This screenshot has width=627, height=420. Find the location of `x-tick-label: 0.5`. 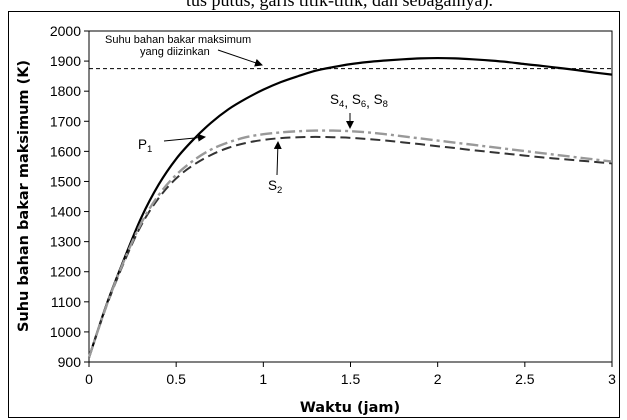

x-tick-label: 0.5 is located at coordinates (176, 379).